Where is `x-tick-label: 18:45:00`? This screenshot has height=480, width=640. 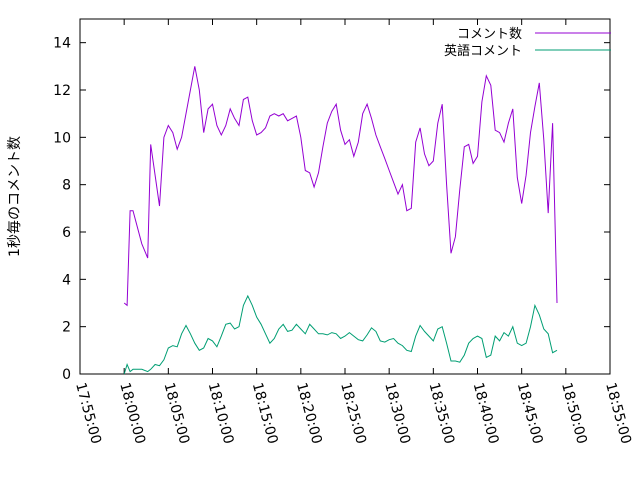 x-tick-label: 18:45:00 is located at coordinates (530, 413).